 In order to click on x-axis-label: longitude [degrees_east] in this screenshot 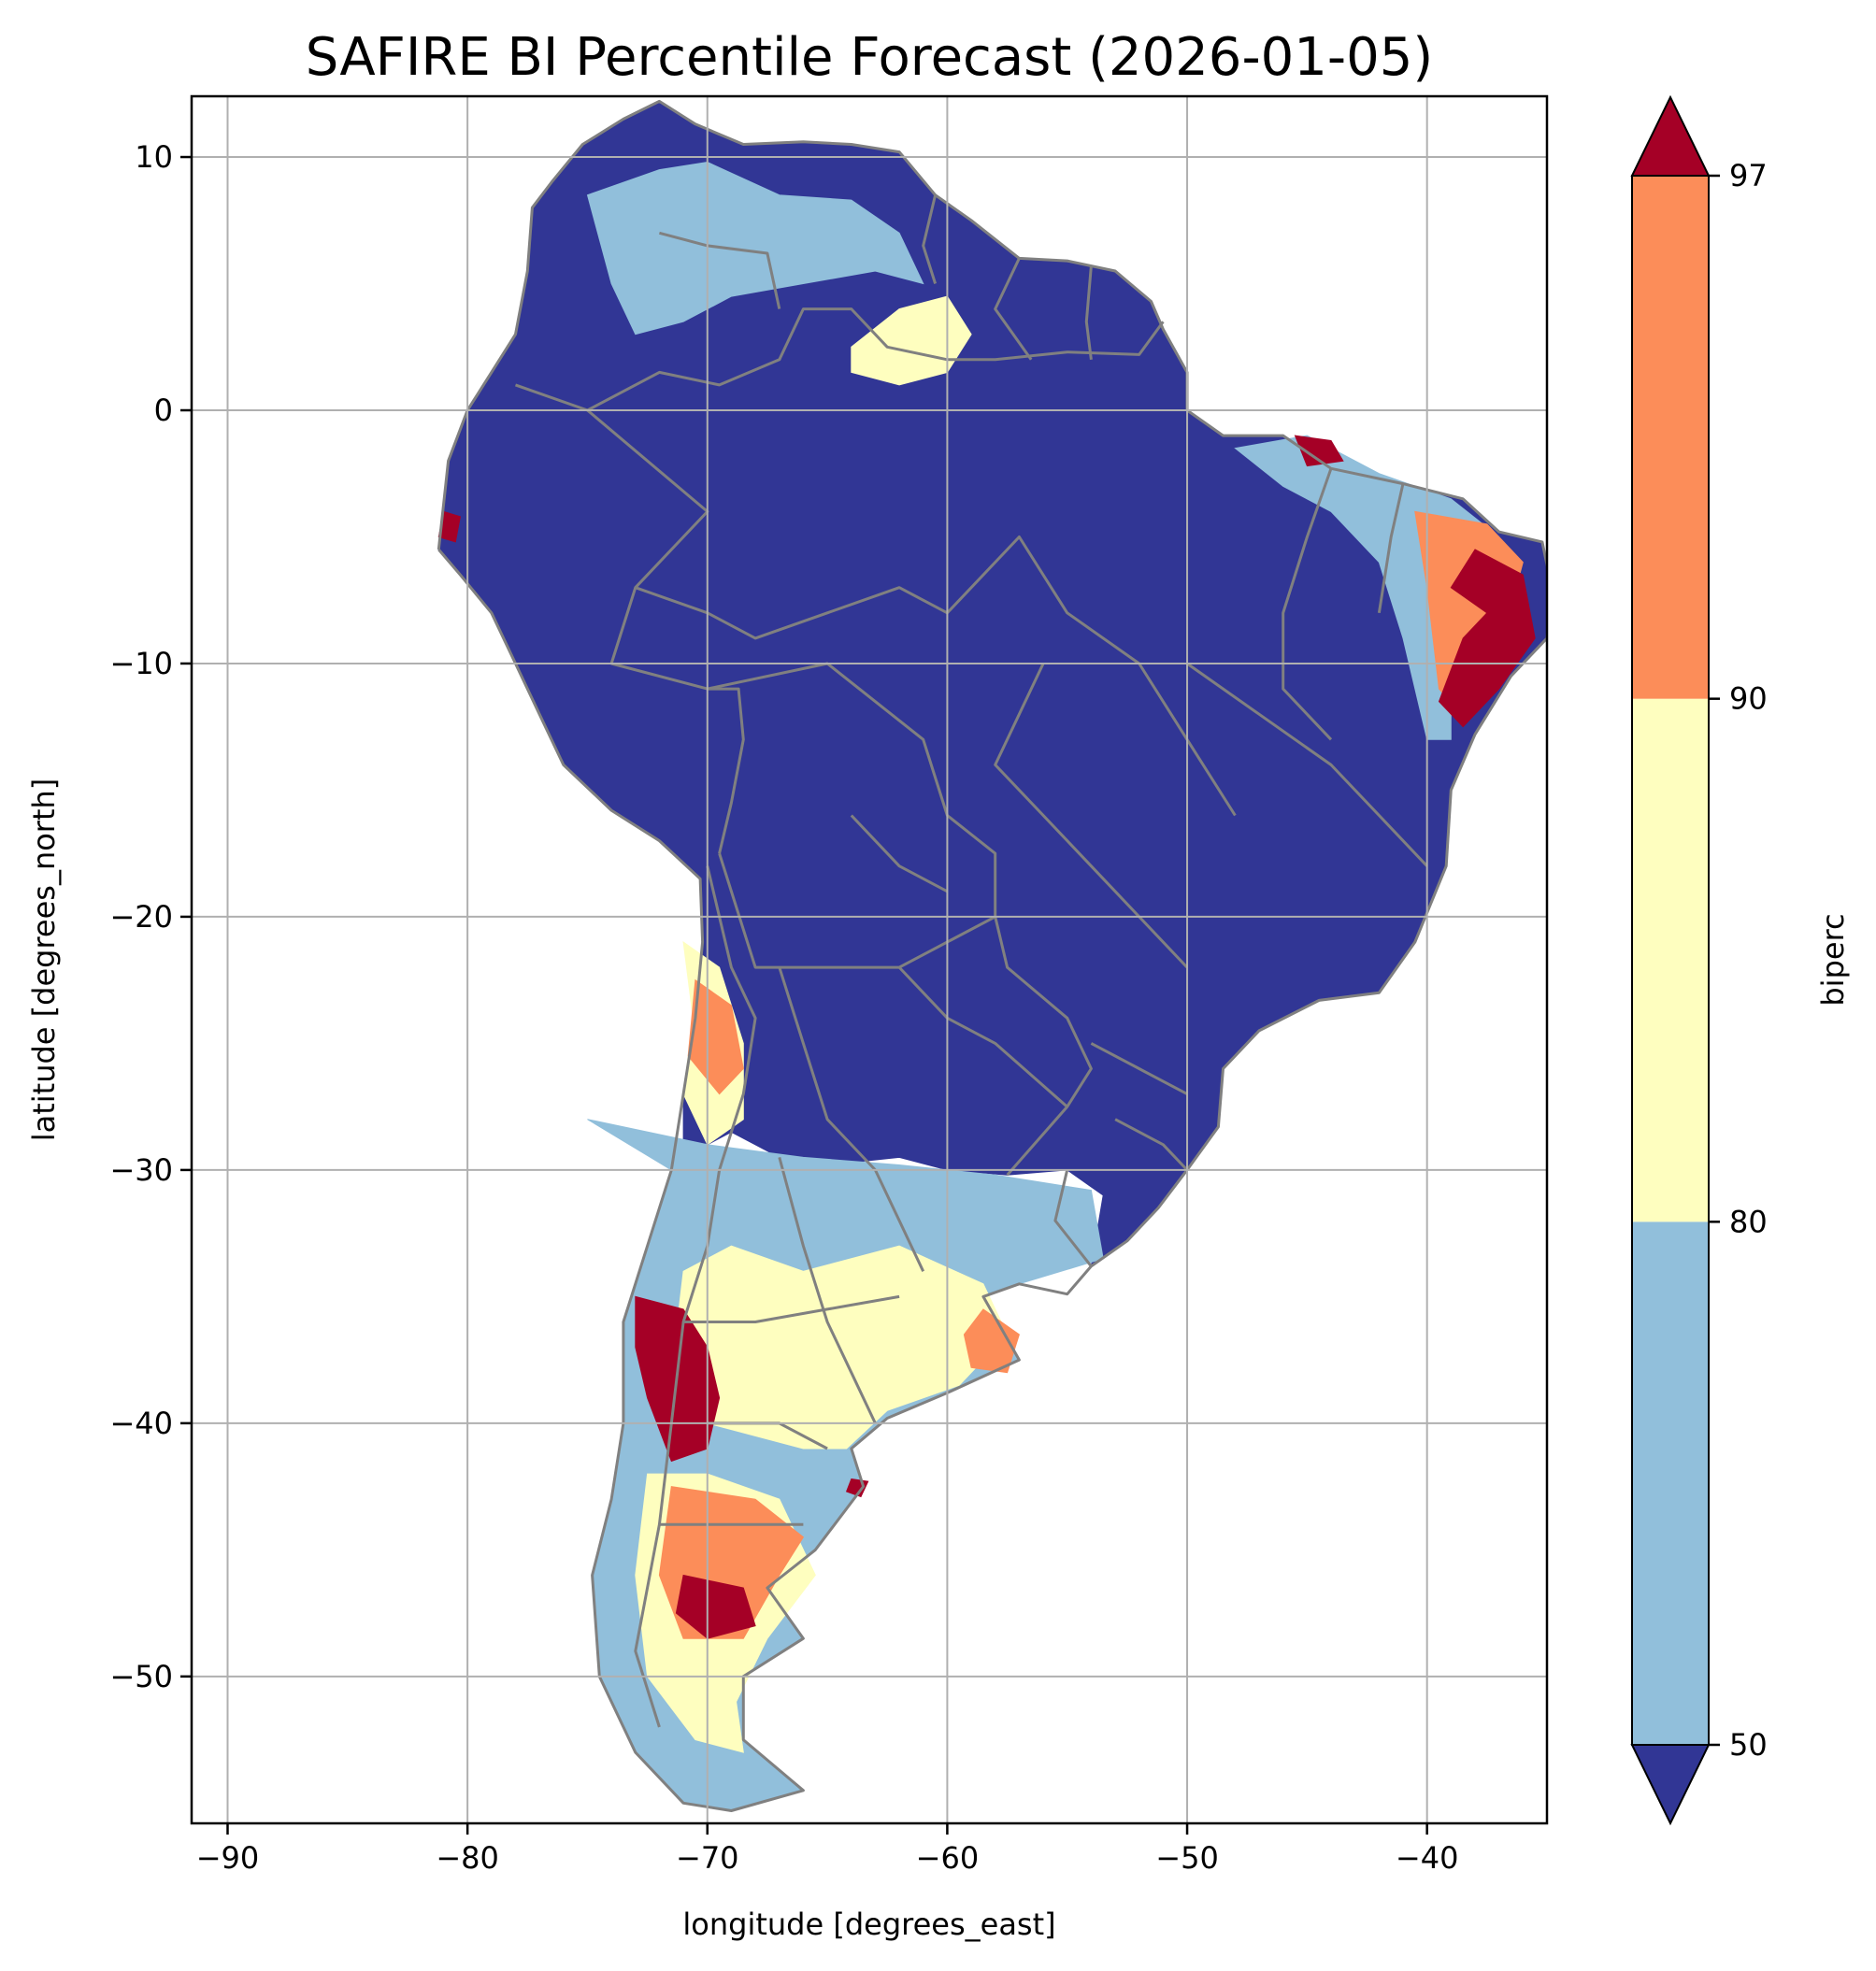, I will do `click(869, 1924)`.